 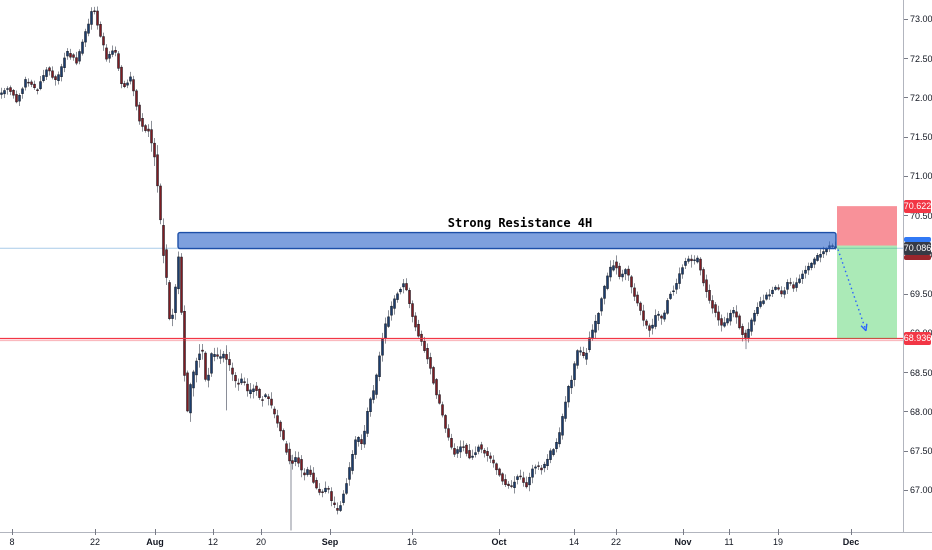 What do you see at coordinates (917, 248) in the screenshot?
I see `current-price-label: 70.086` at bounding box center [917, 248].